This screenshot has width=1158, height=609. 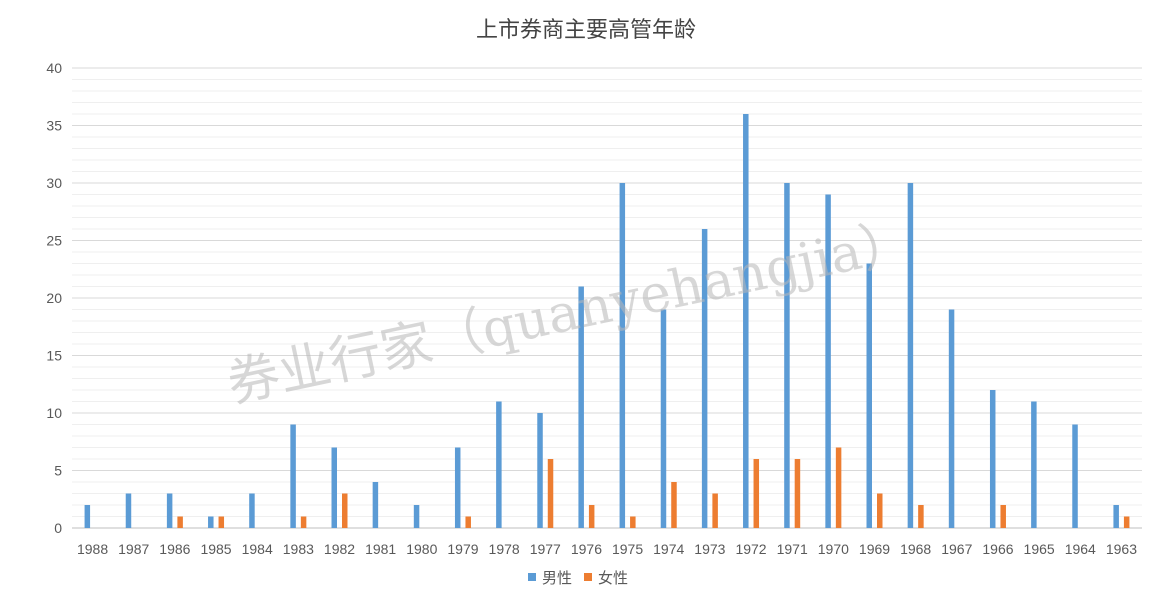 What do you see at coordinates (504, 549) in the screenshot?
I see `x-tick-label: 1978` at bounding box center [504, 549].